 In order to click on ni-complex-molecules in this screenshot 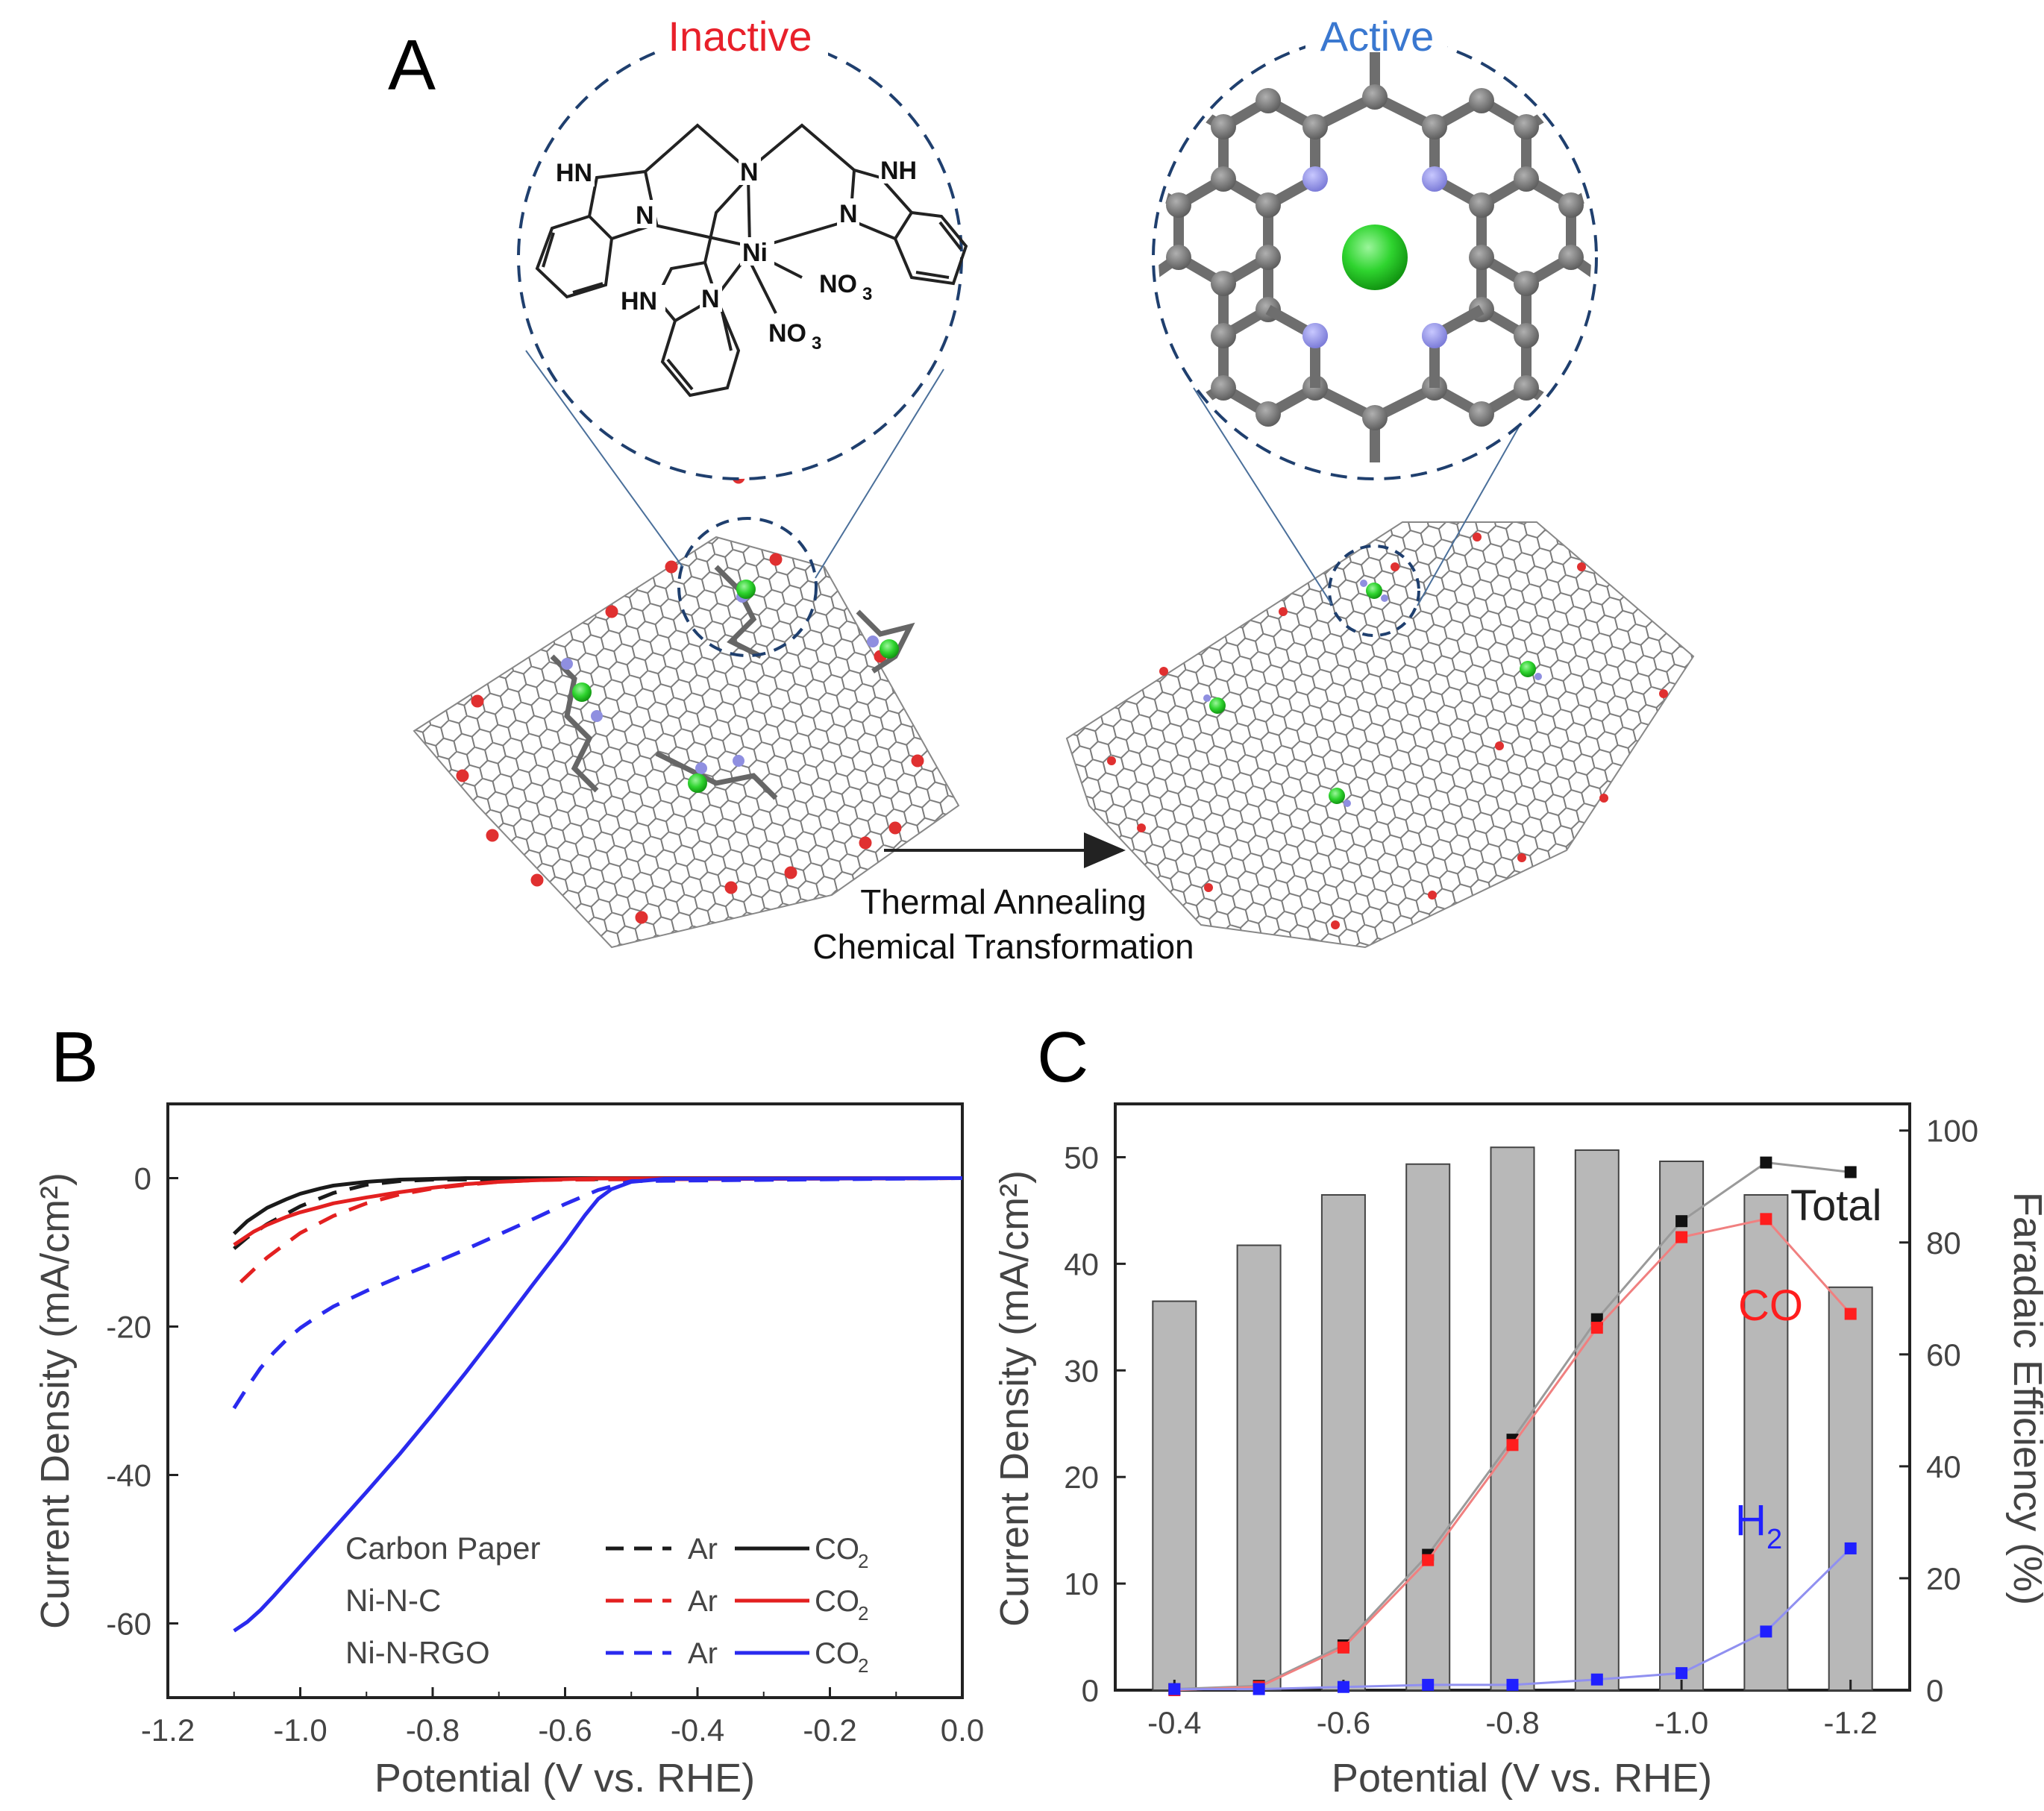, I will do `click(733, 682)`.